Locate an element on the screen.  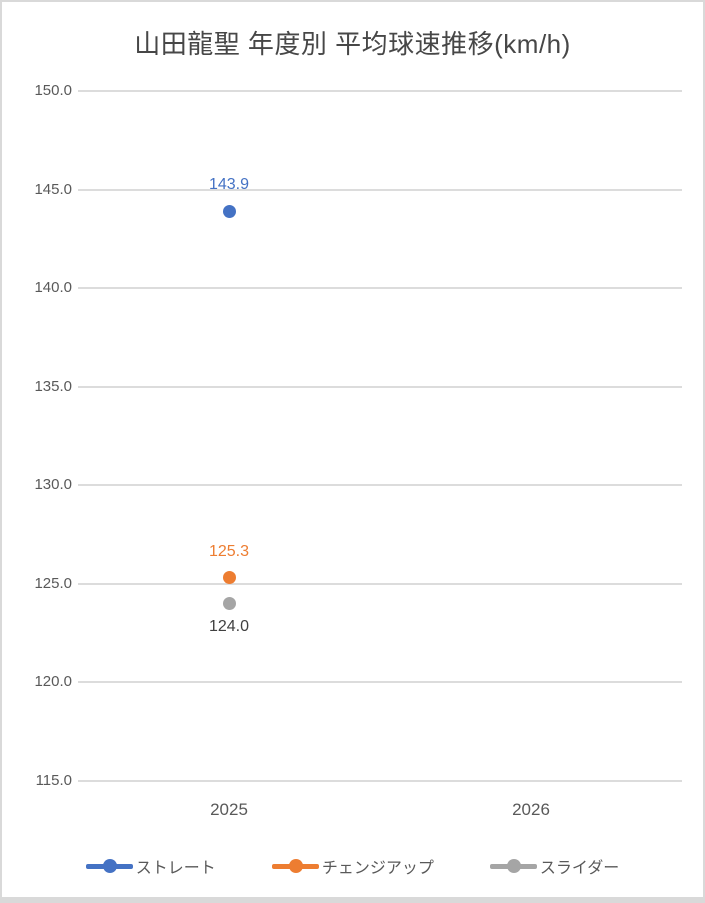
data-label: 125.3 is located at coordinates (229, 551).